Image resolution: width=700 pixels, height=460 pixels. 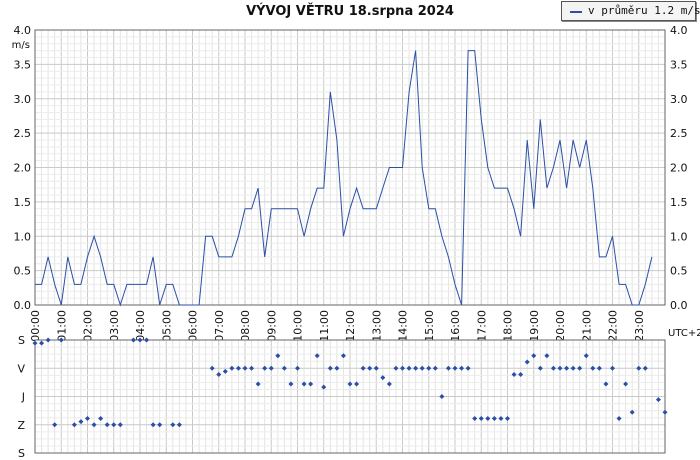 What do you see at coordinates (166, 326) in the screenshot?
I see `time-tick-label: 05:00` at bounding box center [166, 326].